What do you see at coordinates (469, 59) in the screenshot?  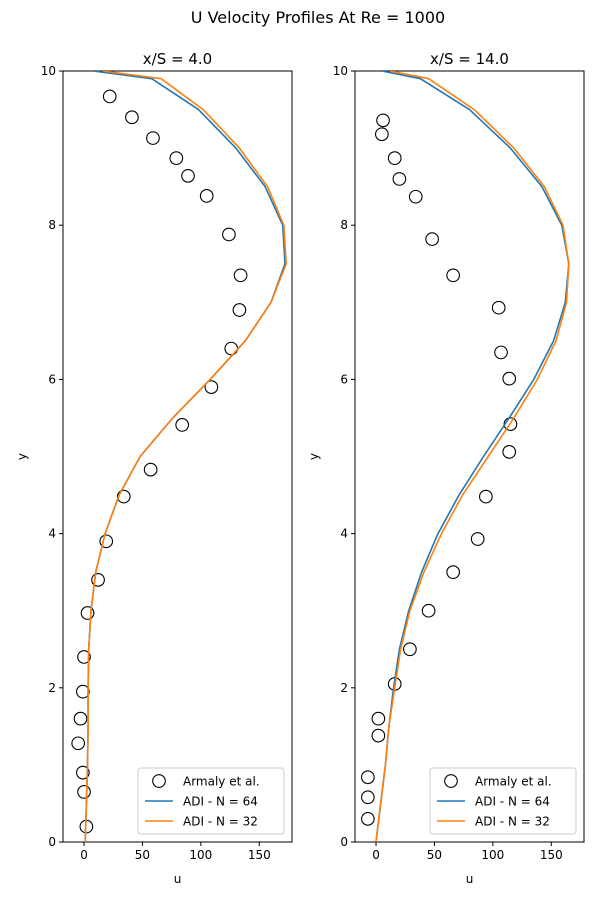 I see `subplot-title: x/S = 14.0` at bounding box center [469, 59].